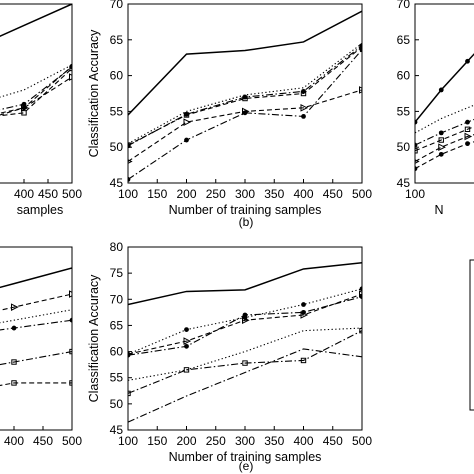 This screenshot has height=474, width=474. I want to click on y-tick-label: 80, so click(117, 247).